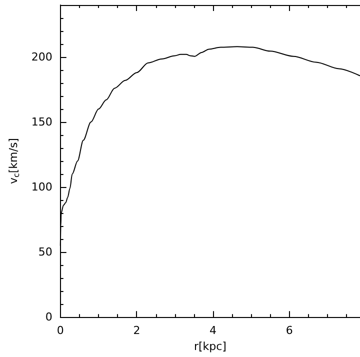  I want to click on y-tick-label: 0, so click(48, 317).